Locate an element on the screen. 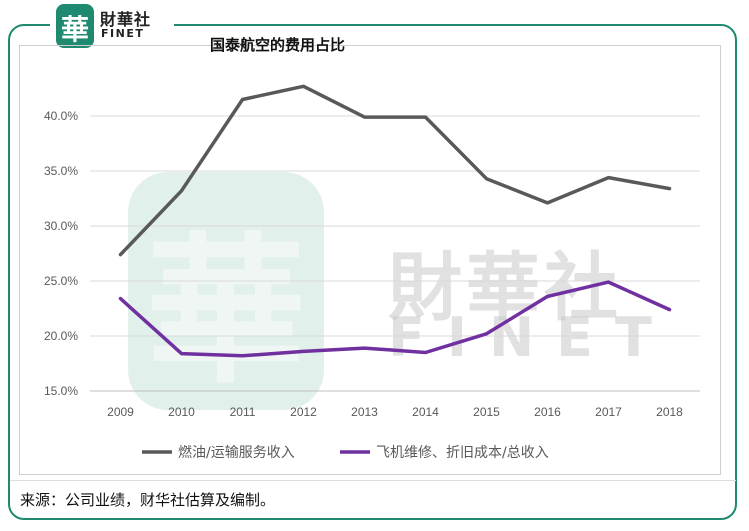 The height and width of the screenshot is (531, 749). x-tick-label: 2010 is located at coordinates (181, 412).